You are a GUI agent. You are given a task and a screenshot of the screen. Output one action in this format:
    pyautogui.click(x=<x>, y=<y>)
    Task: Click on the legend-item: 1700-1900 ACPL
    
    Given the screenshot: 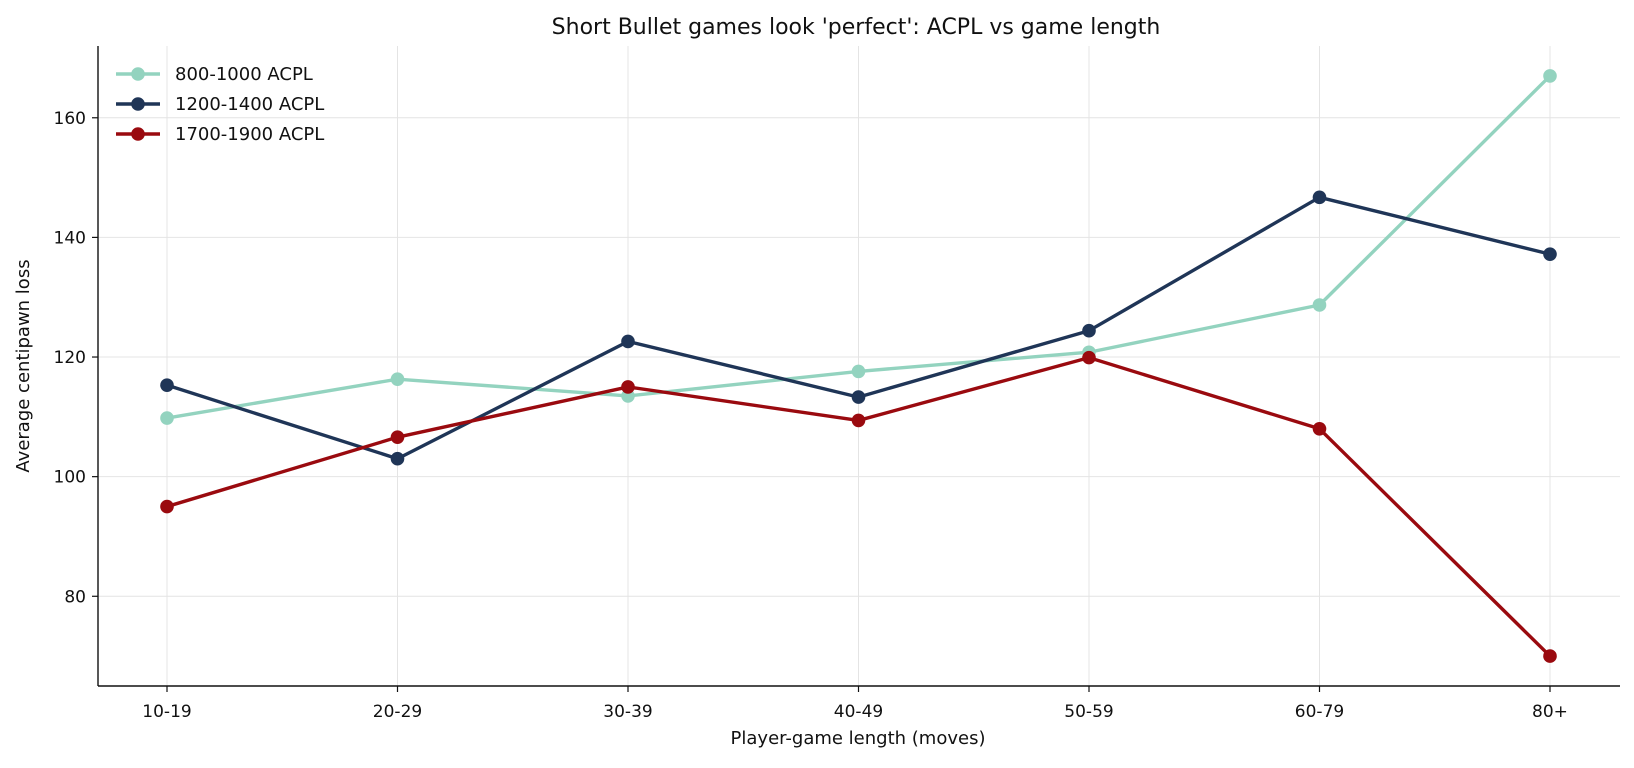 What is the action you would take?
    pyautogui.click(x=220, y=134)
    